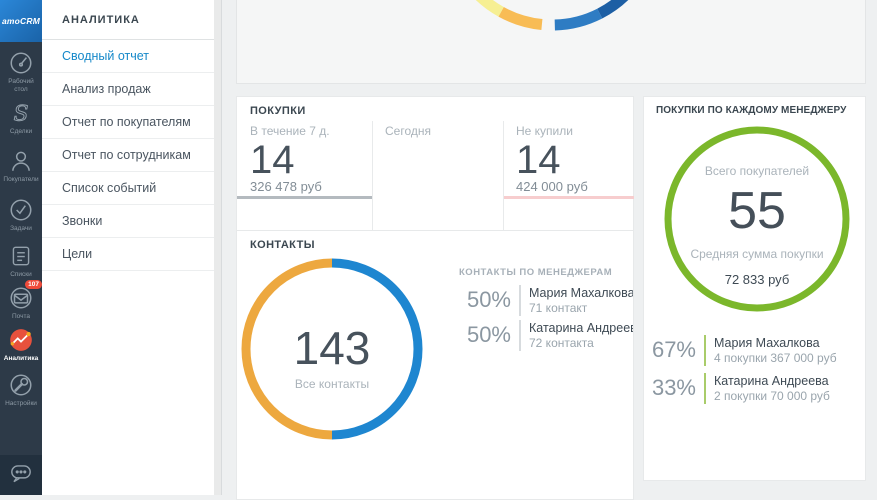 The width and height of the screenshot is (877, 500). I want to click on purchases-notbought-label: Не купили, so click(544, 131).